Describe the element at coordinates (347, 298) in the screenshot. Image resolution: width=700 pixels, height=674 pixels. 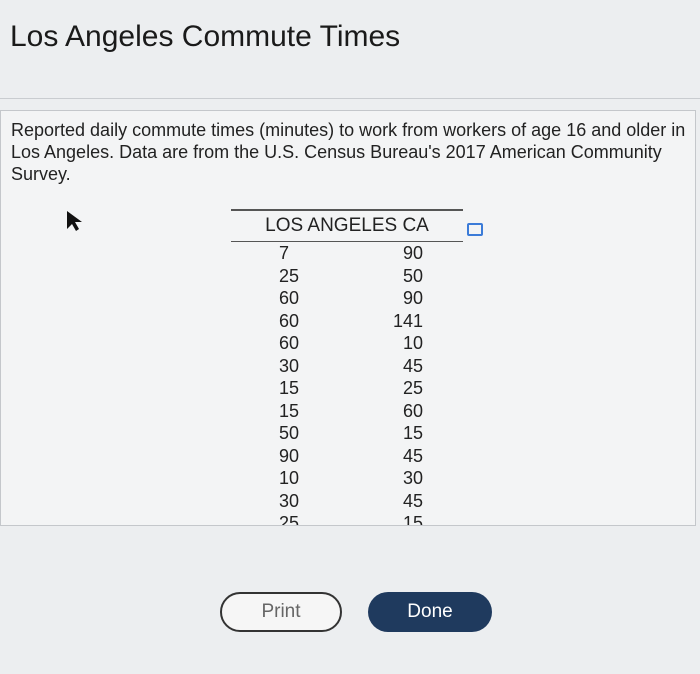
I see `table-row: 60 90` at that location.